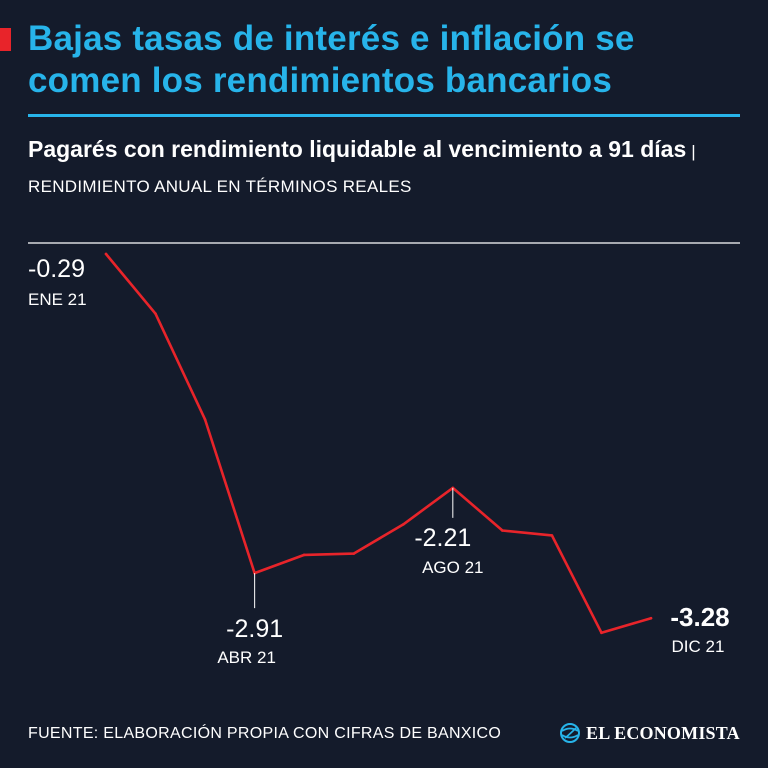  Describe the element at coordinates (246, 657) in the screenshot. I see `tick-label-abr-21: ABR 21` at that location.